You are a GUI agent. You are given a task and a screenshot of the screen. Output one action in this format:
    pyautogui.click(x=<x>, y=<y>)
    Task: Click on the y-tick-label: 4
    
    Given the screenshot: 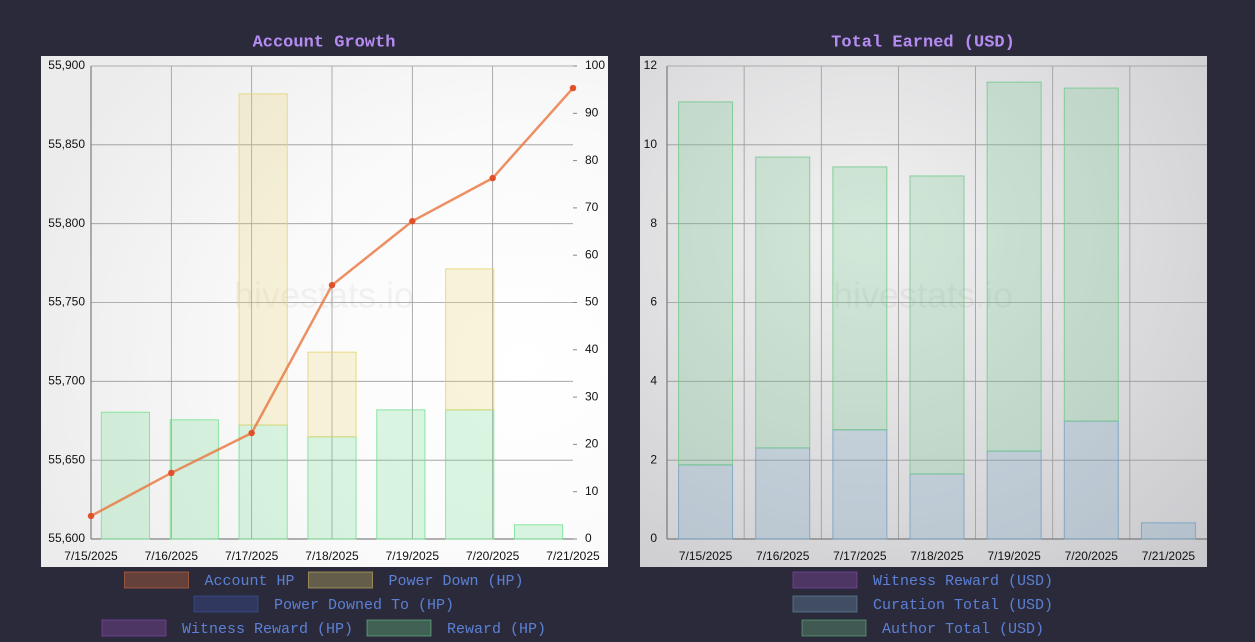 What is the action you would take?
    pyautogui.click(x=653, y=381)
    